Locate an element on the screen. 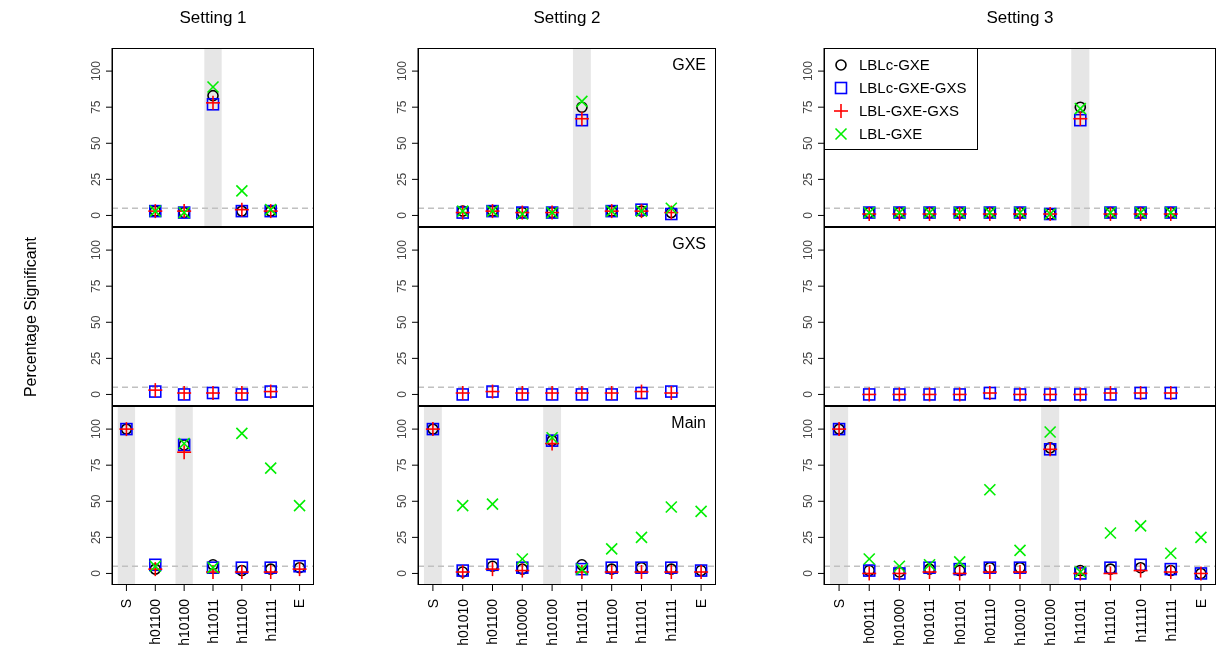 This screenshot has width=1219, height=664. legend-label: LBL-GXE is located at coordinates (891, 133).